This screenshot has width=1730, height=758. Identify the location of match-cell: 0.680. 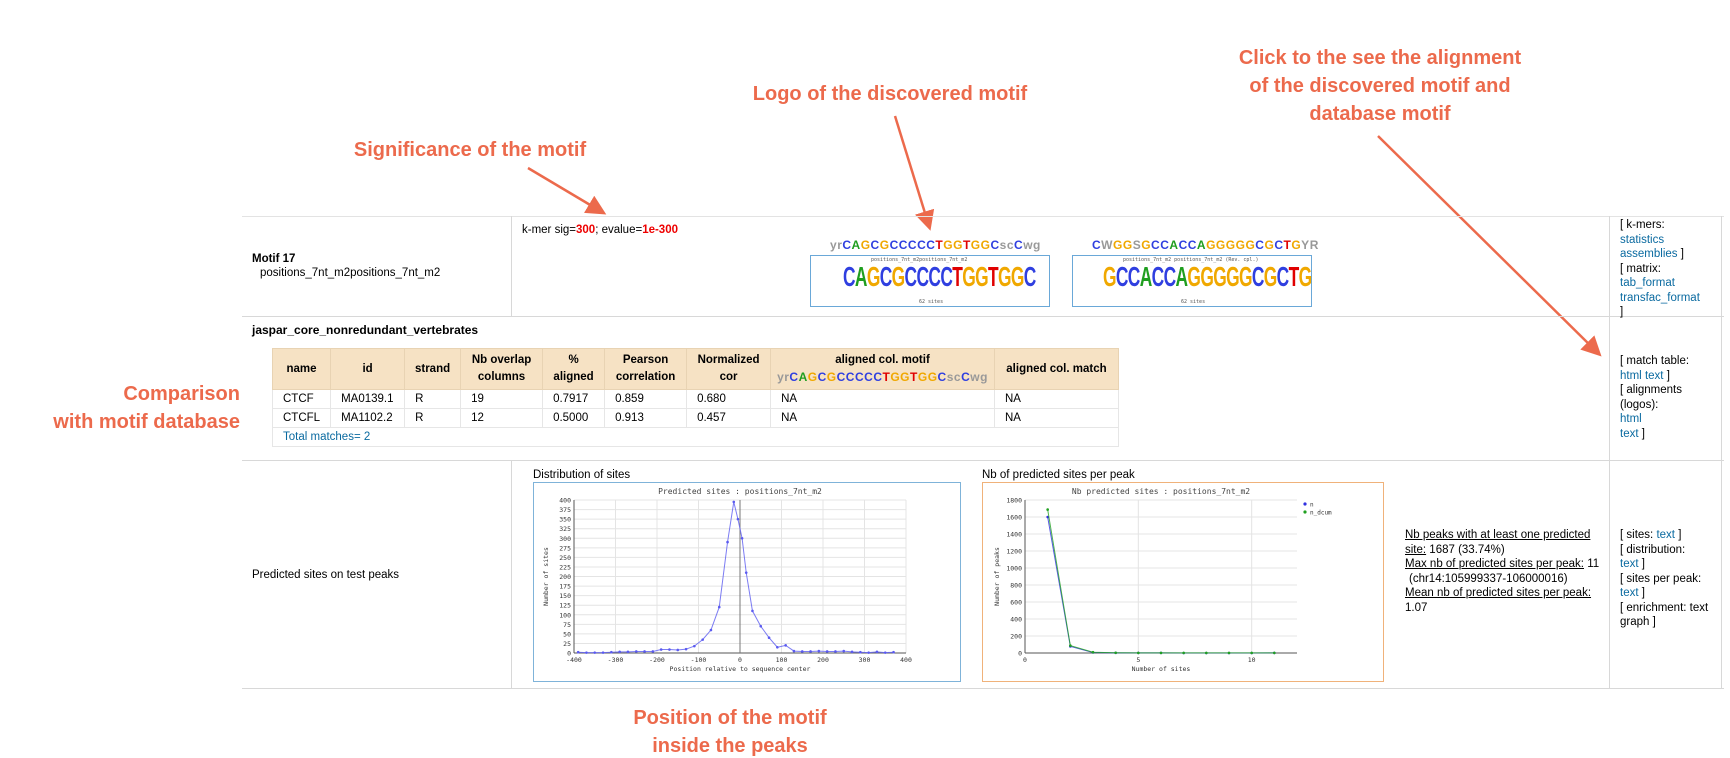
(729, 399).